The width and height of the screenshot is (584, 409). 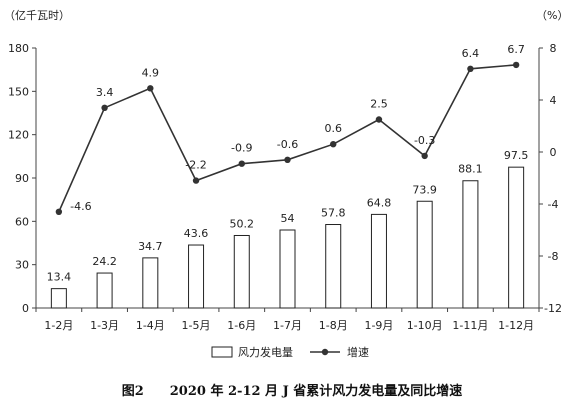 What do you see at coordinates (470, 169) in the screenshot?
I see `bar-data-label: 88.1` at bounding box center [470, 169].